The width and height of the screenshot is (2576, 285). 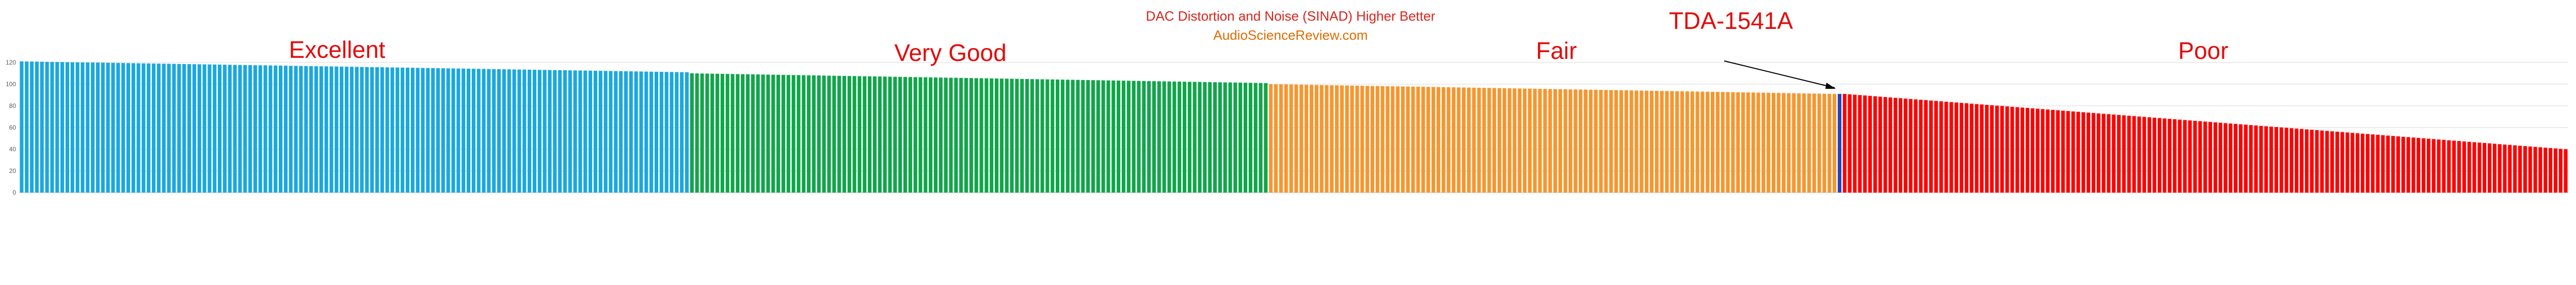 I want to click on y-tick-label: 60, so click(x=13, y=127).